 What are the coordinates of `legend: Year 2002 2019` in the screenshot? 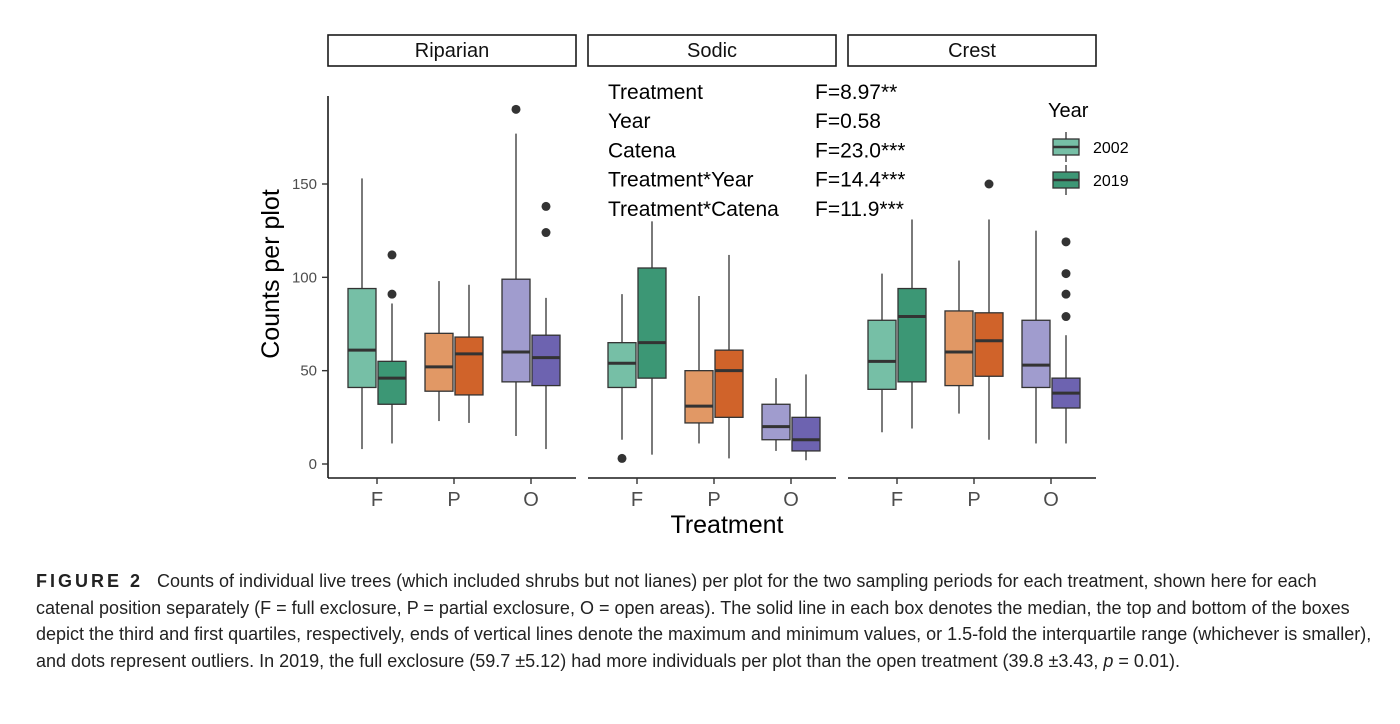 It's located at (1088, 147).